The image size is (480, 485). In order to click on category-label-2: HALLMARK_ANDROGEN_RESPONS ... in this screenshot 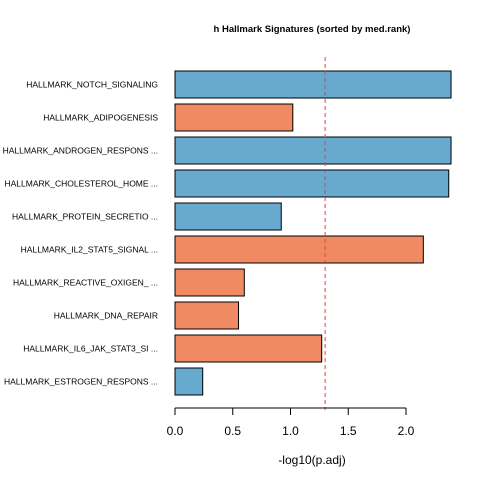, I will do `click(80, 151)`.